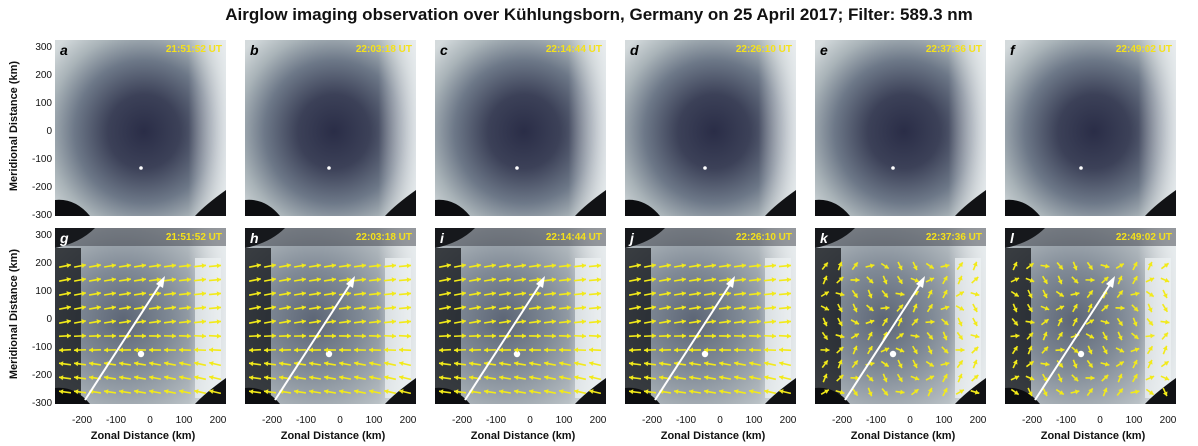  Describe the element at coordinates (49, 131) in the screenshot. I see `y-tick-label: 0` at that location.